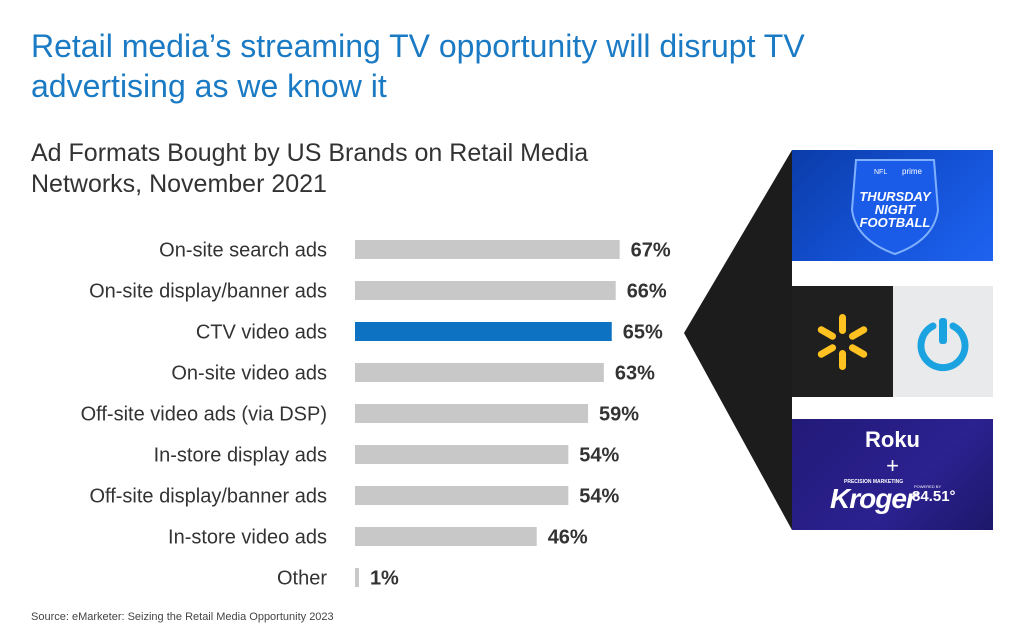  Describe the element at coordinates (928, 486) in the screenshot. I see `powered-by-label: POWERED BY` at that location.